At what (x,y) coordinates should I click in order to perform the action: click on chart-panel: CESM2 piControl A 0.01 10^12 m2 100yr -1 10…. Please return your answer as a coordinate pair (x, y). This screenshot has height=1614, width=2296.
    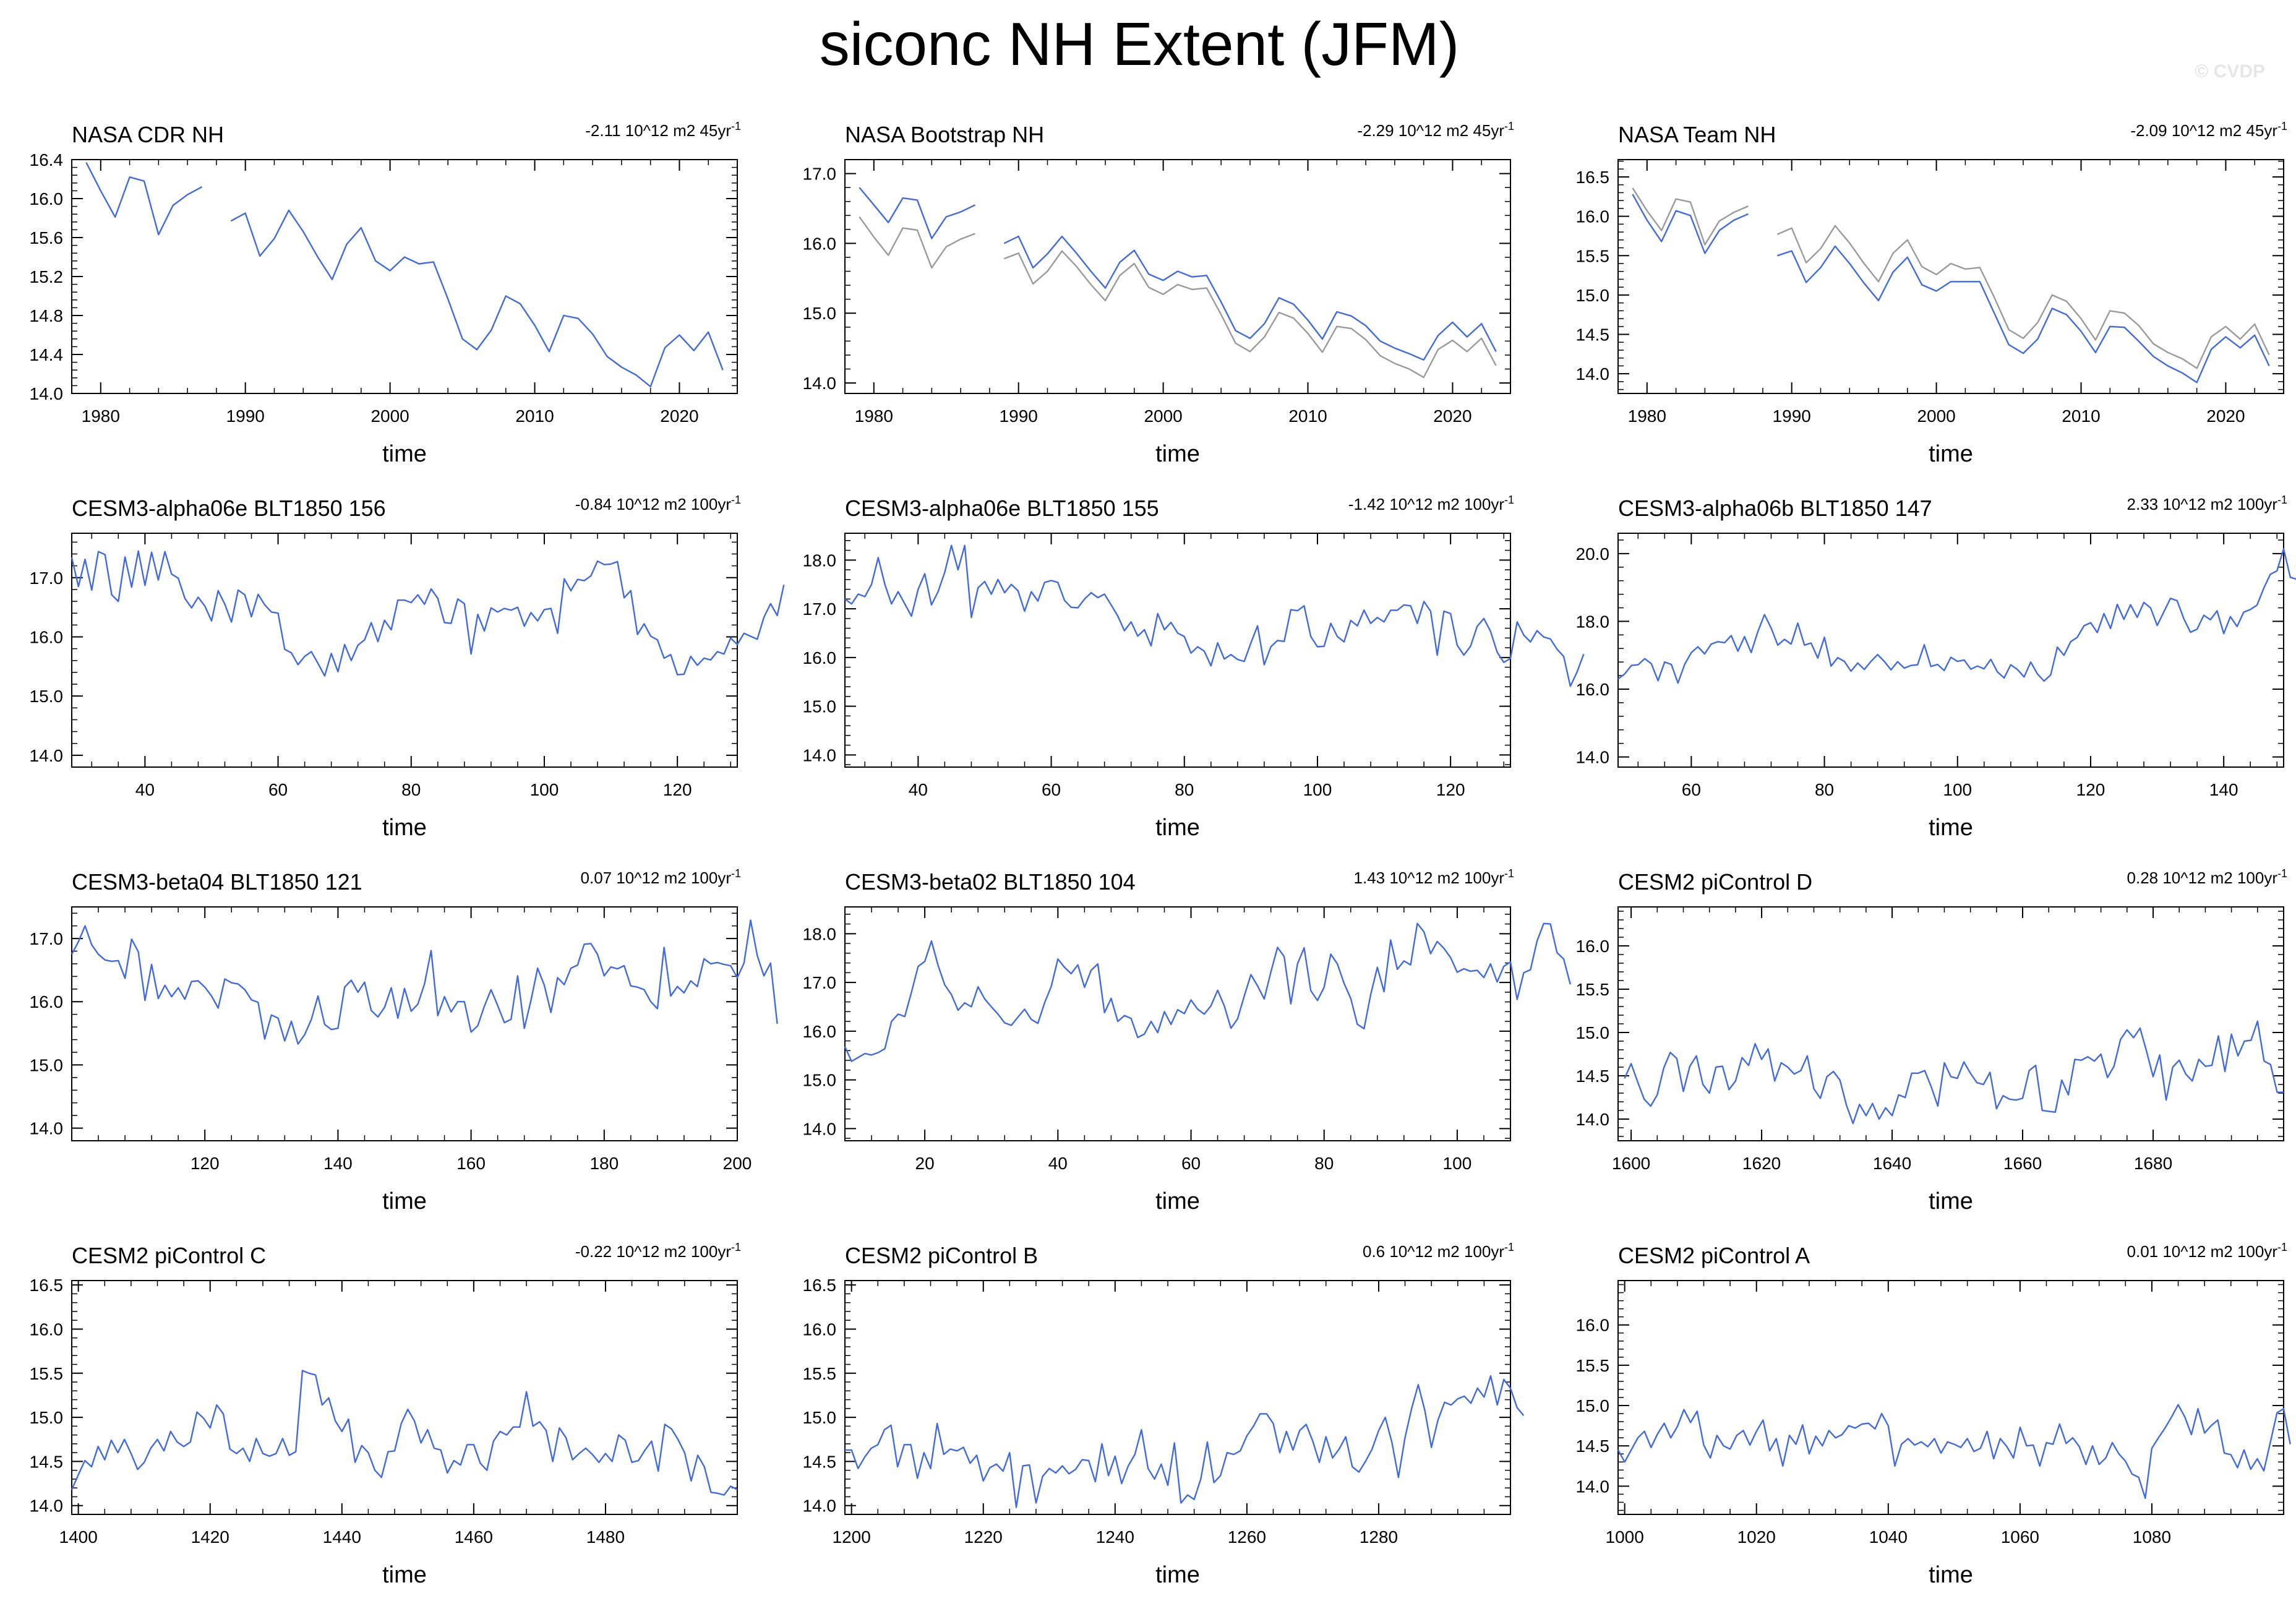
    Looking at the image, I should click on (1933, 1415).